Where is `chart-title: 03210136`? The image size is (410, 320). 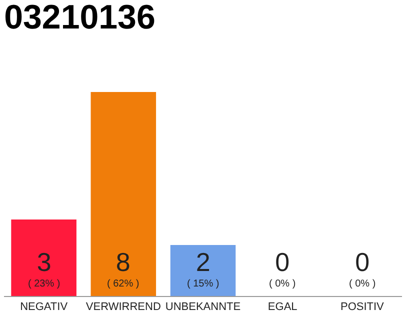 chart-title: 03210136 is located at coordinates (80, 18).